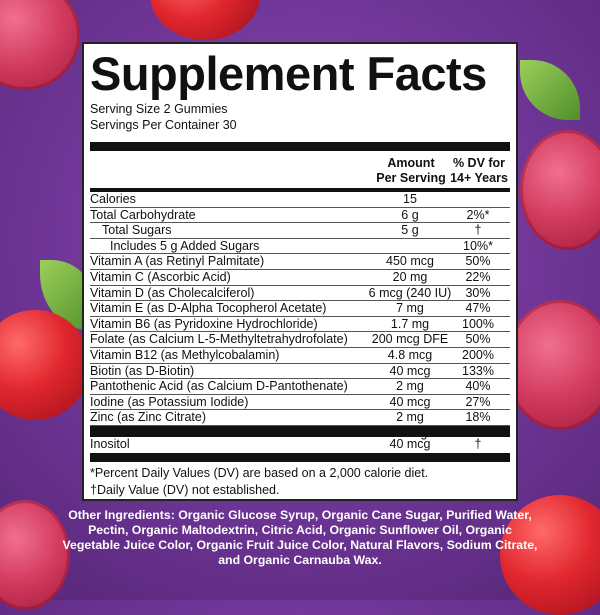 Image resolution: width=600 pixels, height=615 pixels. Describe the element at coordinates (410, 276) in the screenshot. I see `nutrient-amount: 20 mg` at that location.